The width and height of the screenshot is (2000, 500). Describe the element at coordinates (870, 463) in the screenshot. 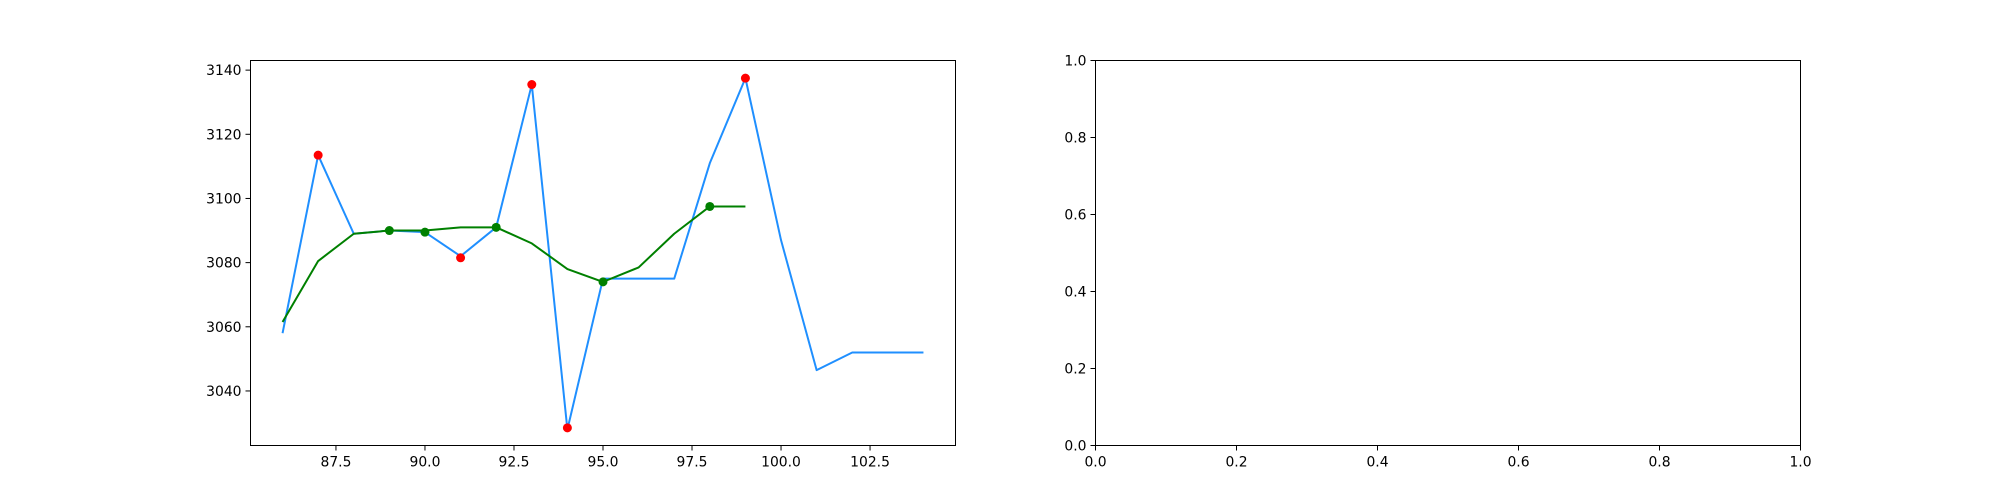

I see `left-chart-xtick-label-6: 102.5` at that location.